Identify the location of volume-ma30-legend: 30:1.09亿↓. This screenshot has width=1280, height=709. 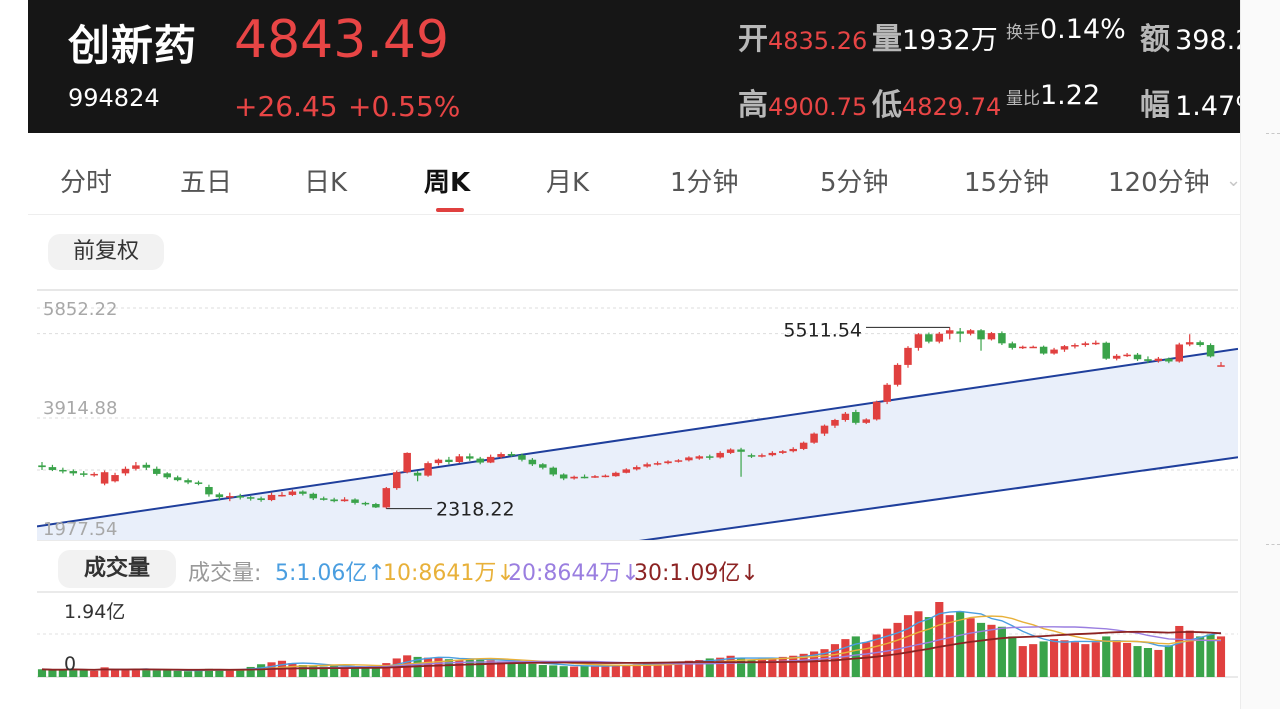
(696, 573).